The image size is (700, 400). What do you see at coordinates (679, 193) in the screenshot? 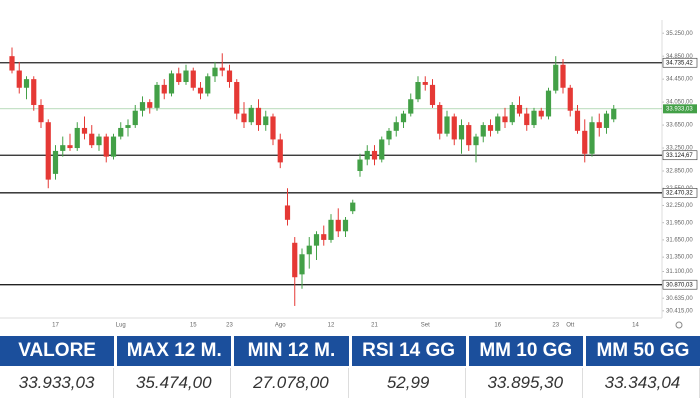
I see `level-label: 32.470,32` at bounding box center [679, 193].